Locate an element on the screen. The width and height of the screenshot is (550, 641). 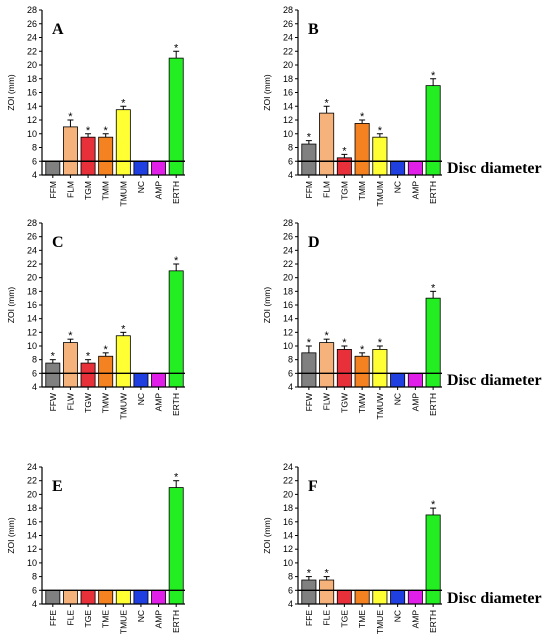
disc-diameter-label-cd: Disc diameter is located at coordinates (494, 380).